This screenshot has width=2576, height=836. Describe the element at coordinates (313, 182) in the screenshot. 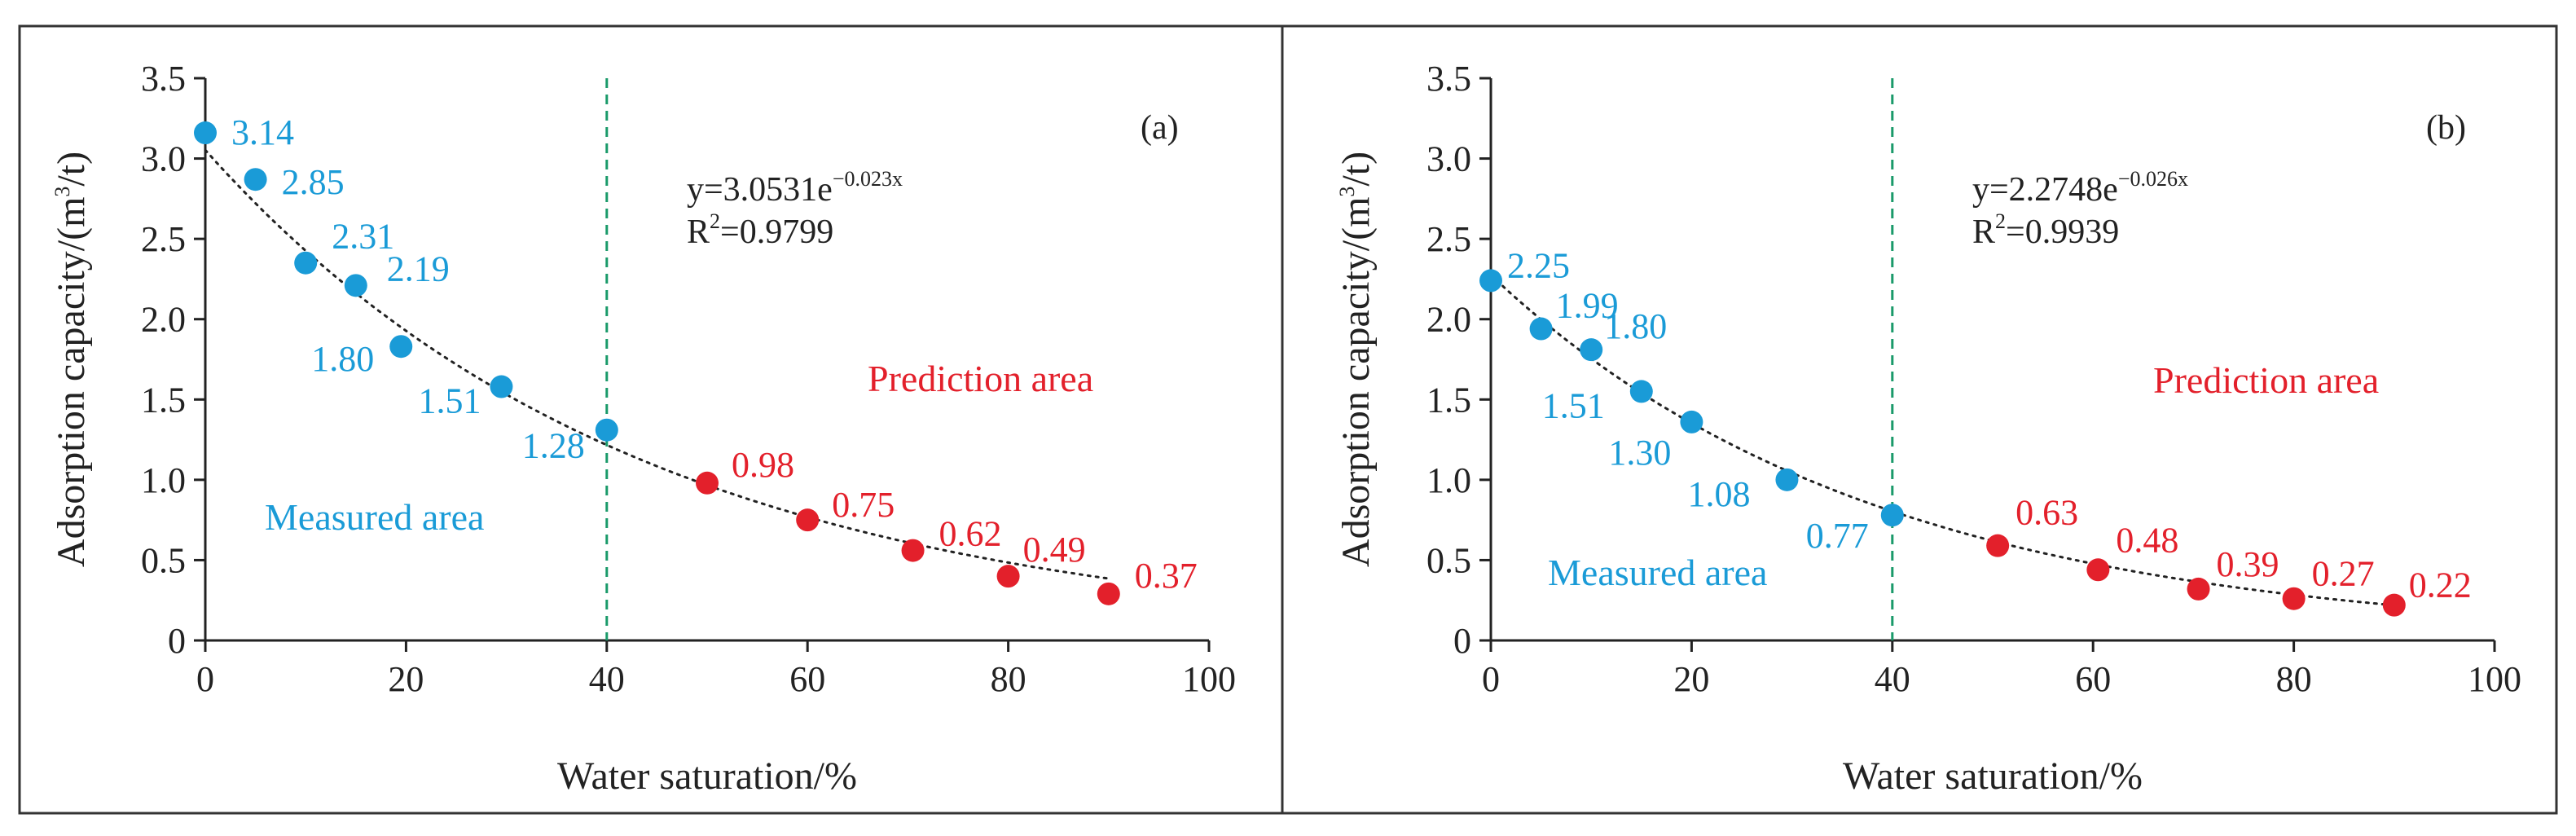

I see `measured-point-label: 2.85` at that location.